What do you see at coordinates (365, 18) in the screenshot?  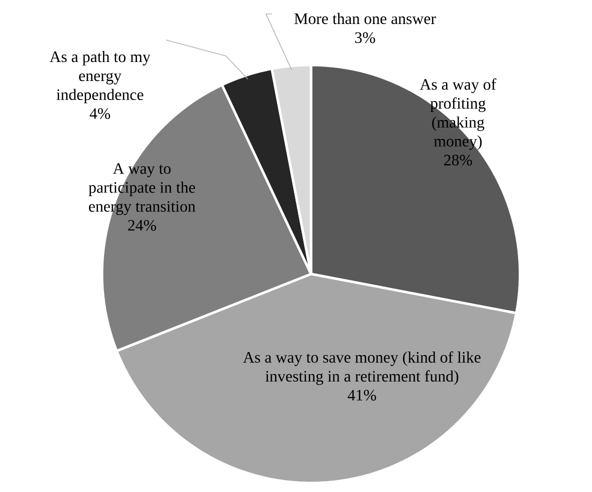 I see `slice-label: More than one answer` at bounding box center [365, 18].